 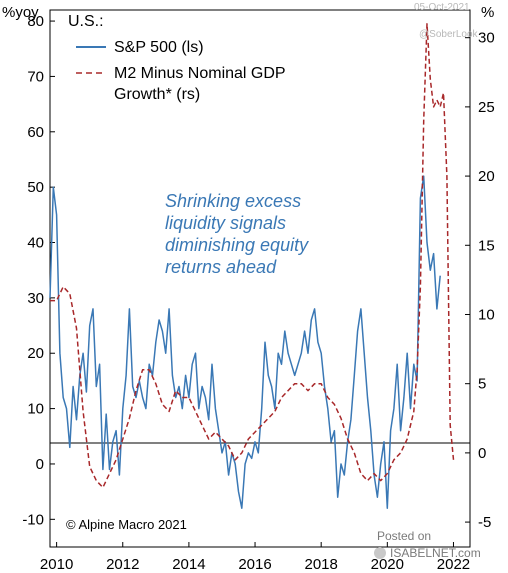 What do you see at coordinates (35, 409) in the screenshot?
I see `left-tick-label: 10` at bounding box center [35, 409].